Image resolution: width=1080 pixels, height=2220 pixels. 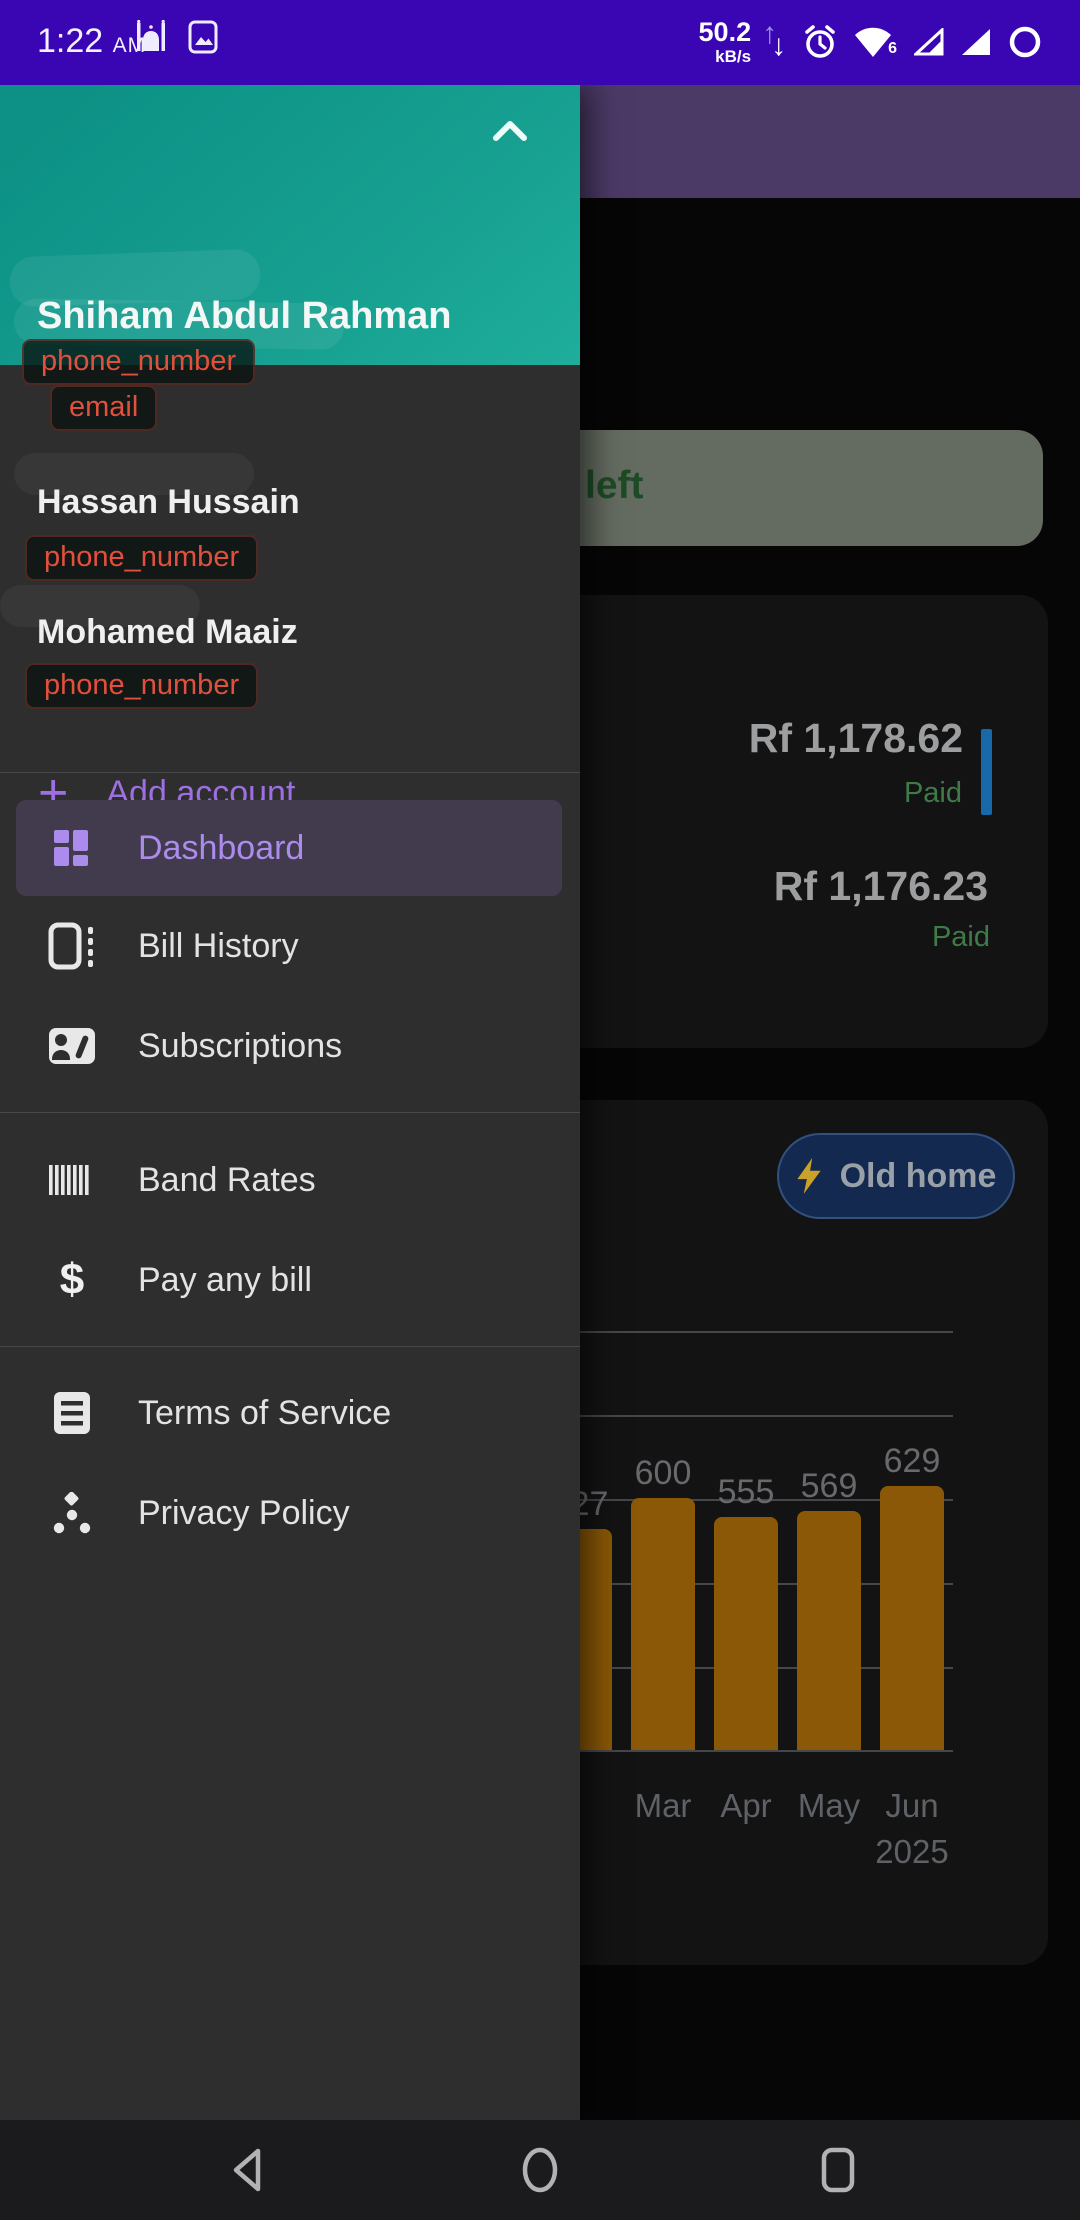 I want to click on chevron-up-icon, so click(x=510, y=131).